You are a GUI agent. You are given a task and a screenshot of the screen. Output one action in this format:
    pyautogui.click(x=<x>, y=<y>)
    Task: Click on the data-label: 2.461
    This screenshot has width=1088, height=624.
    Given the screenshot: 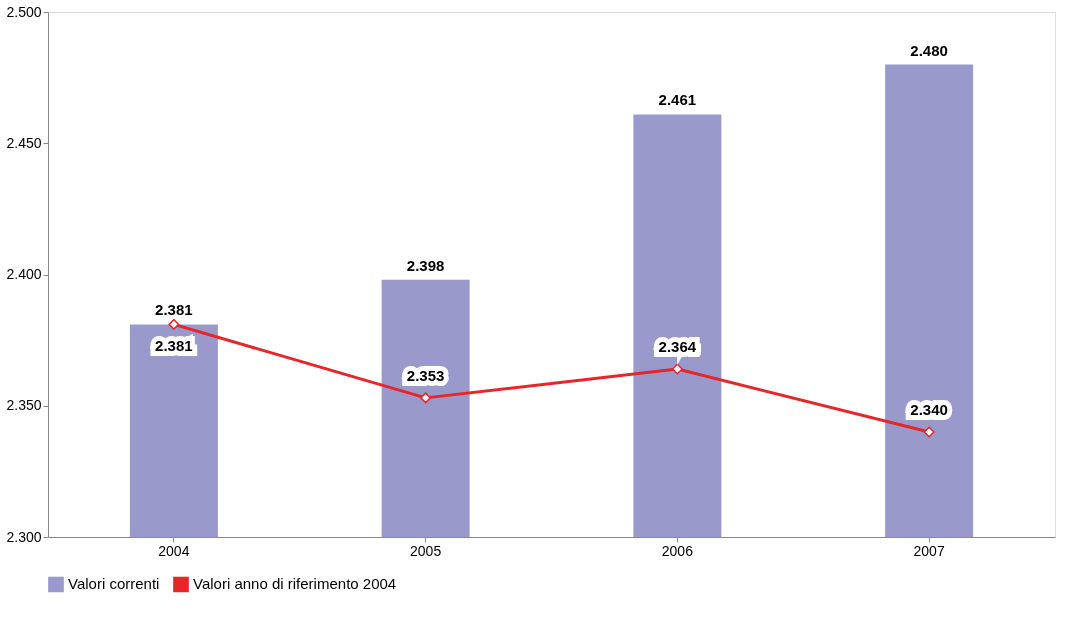 What is the action you would take?
    pyautogui.click(x=677, y=100)
    